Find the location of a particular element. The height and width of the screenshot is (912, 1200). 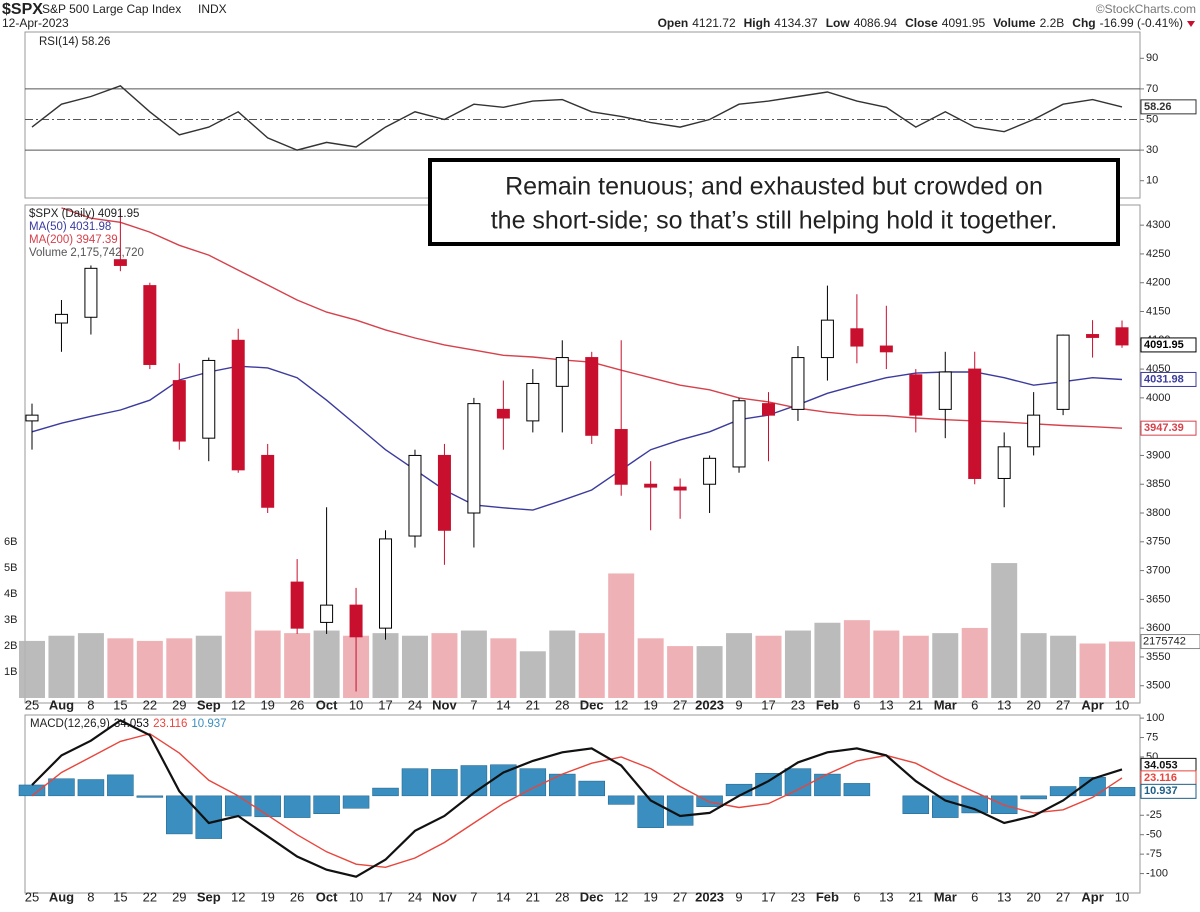

x-tick-label: 8 is located at coordinates (90, 704).